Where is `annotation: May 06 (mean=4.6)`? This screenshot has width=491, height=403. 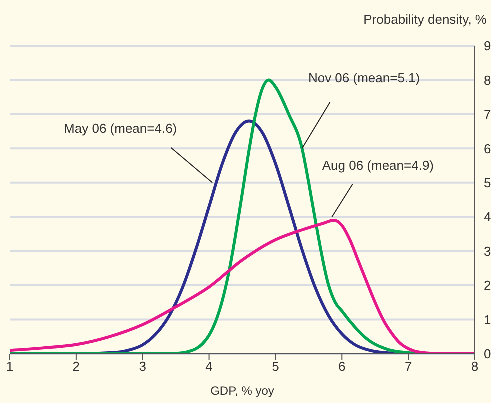 annotation: May 06 (mean=4.6) is located at coordinates (121, 128).